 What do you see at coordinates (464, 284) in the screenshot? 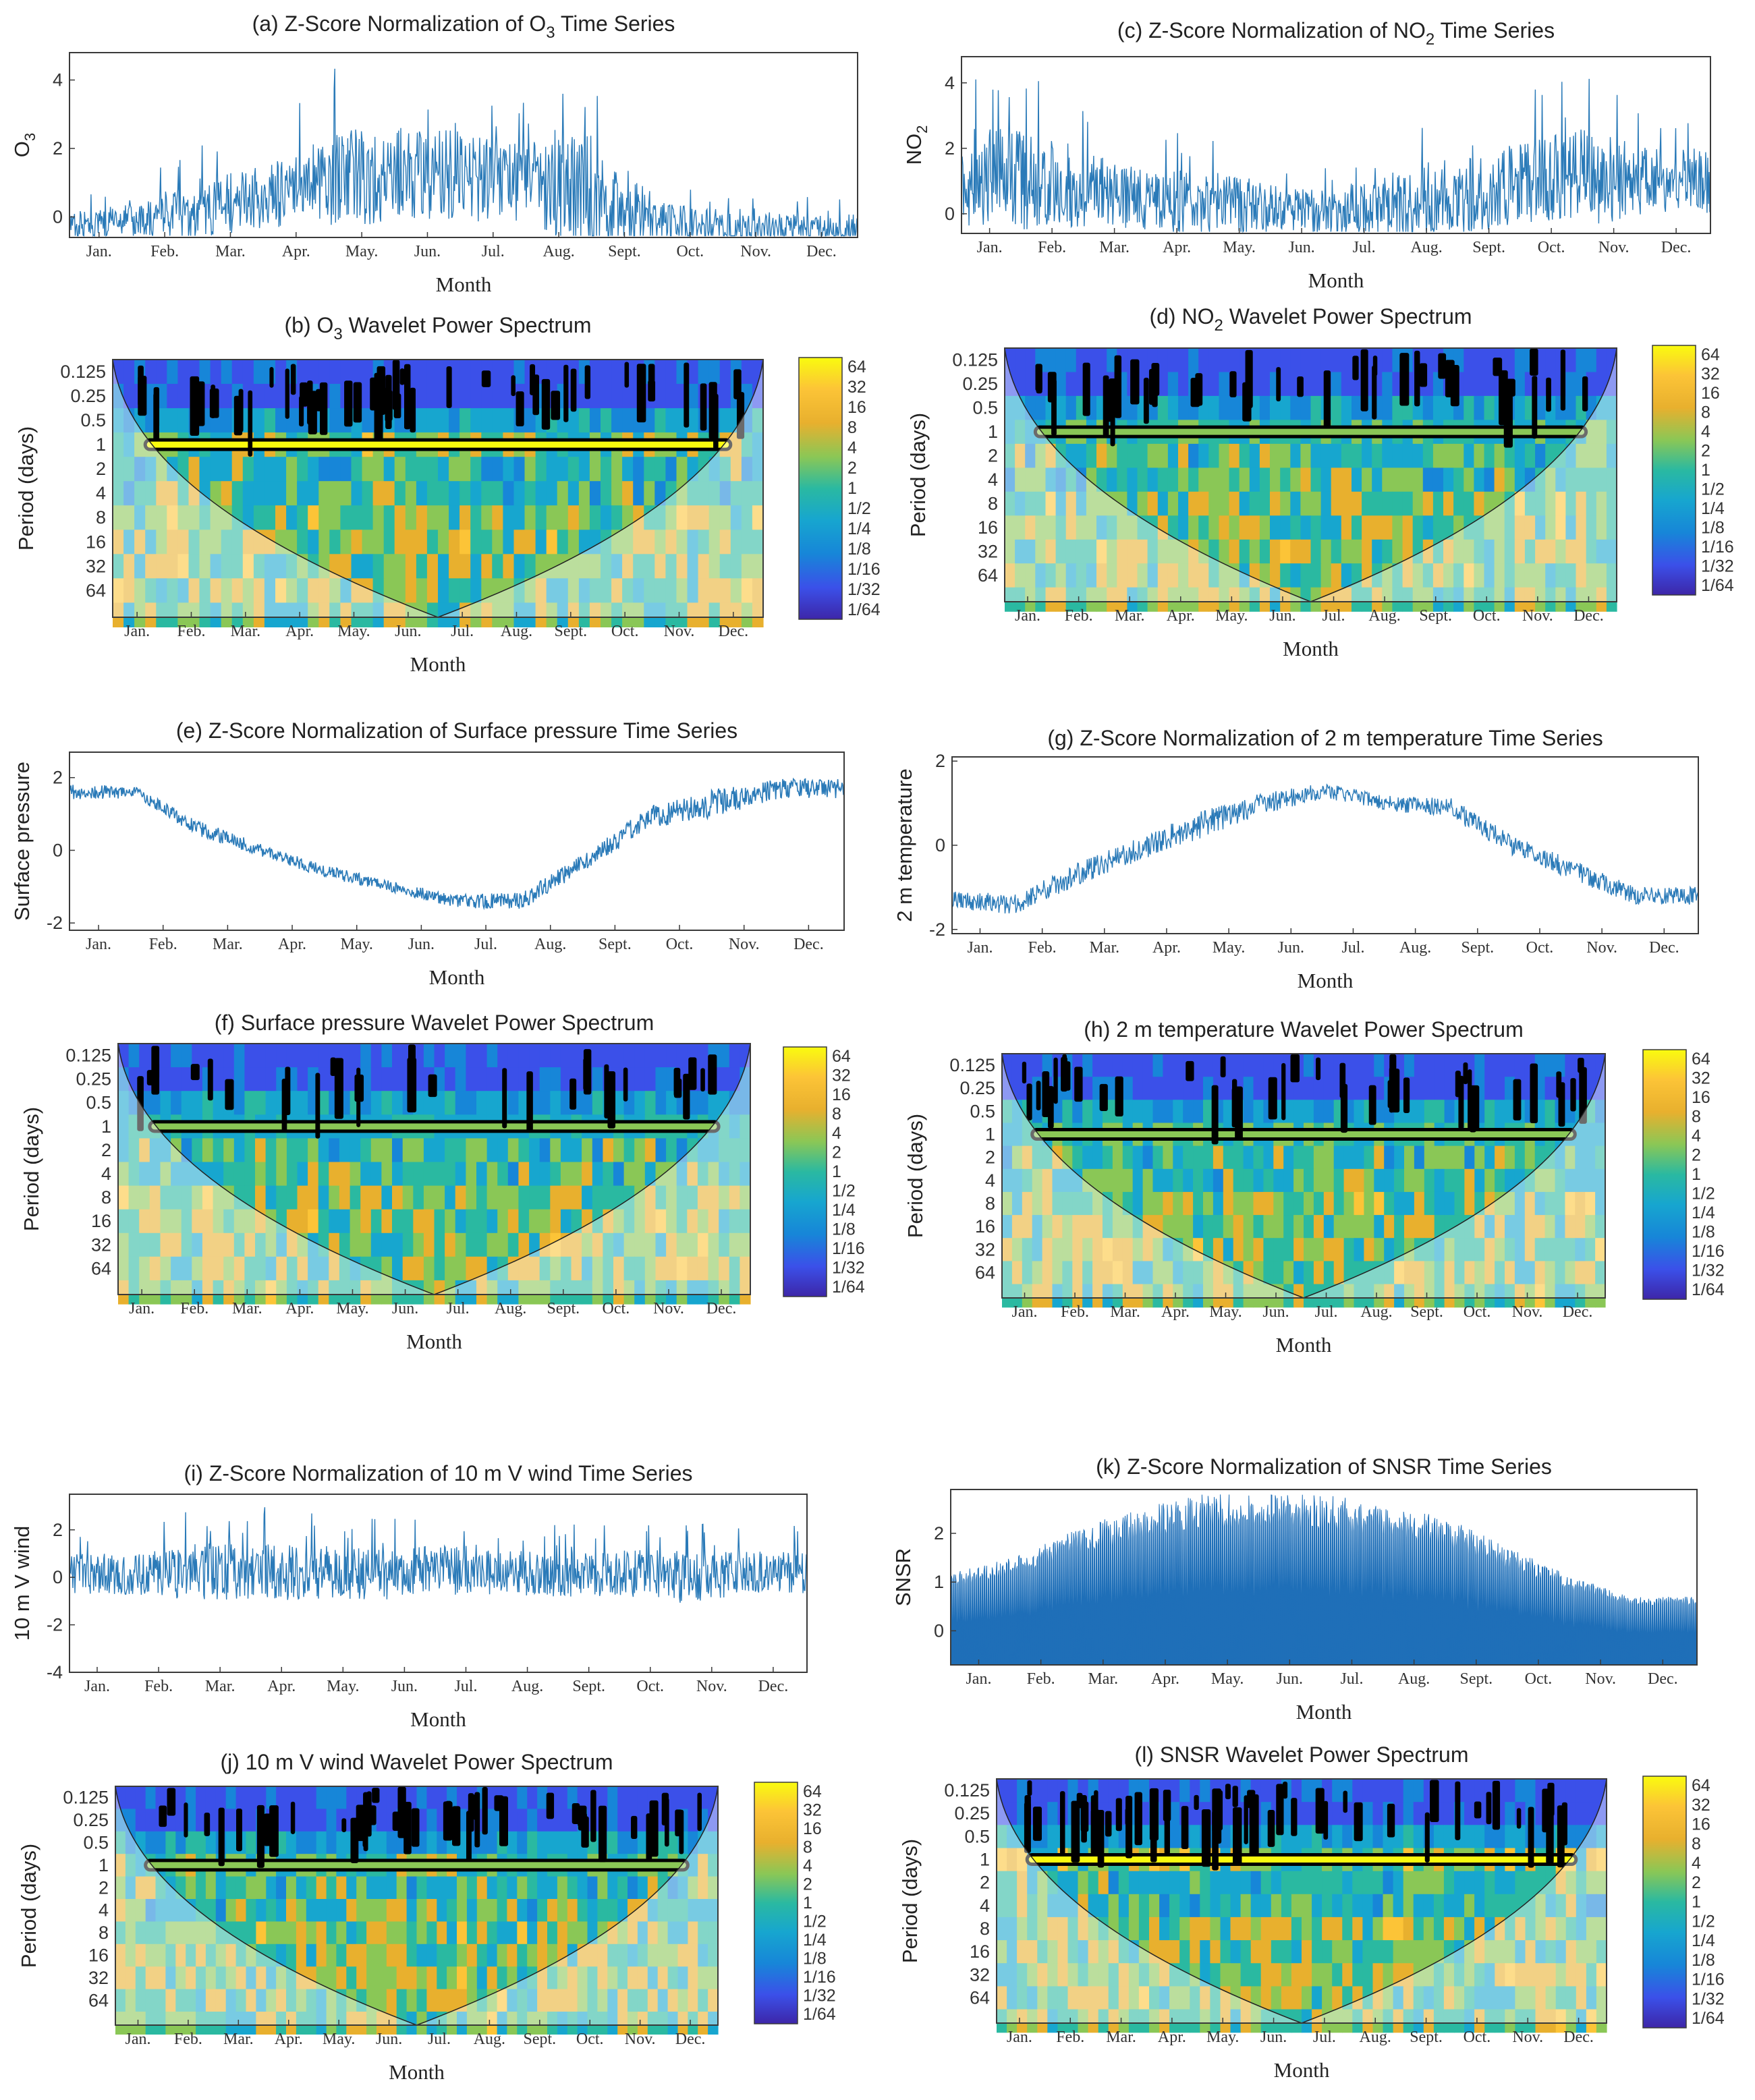
I see `x-axis-label-a: Month` at bounding box center [464, 284].